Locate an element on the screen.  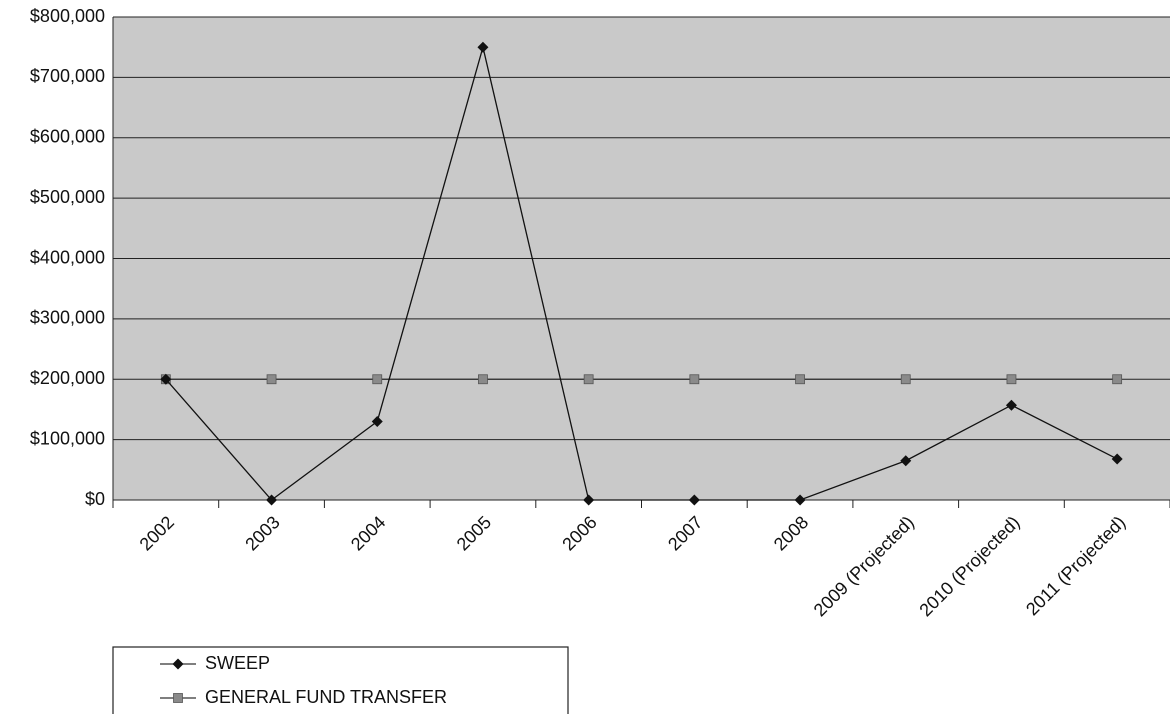
x-tick-label: 2010 (Projected) is located at coordinates (969, 566).